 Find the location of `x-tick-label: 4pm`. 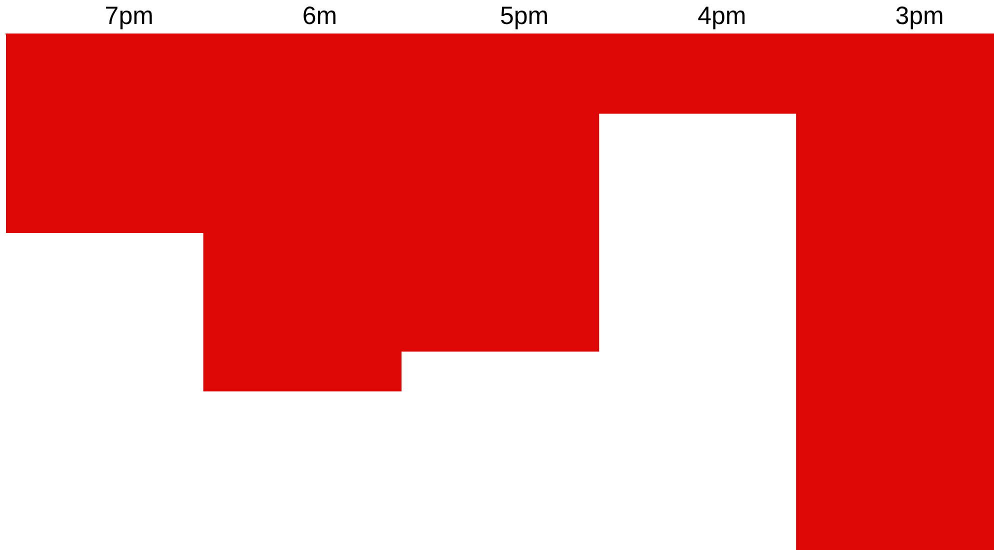

x-tick-label: 4pm is located at coordinates (722, 16).